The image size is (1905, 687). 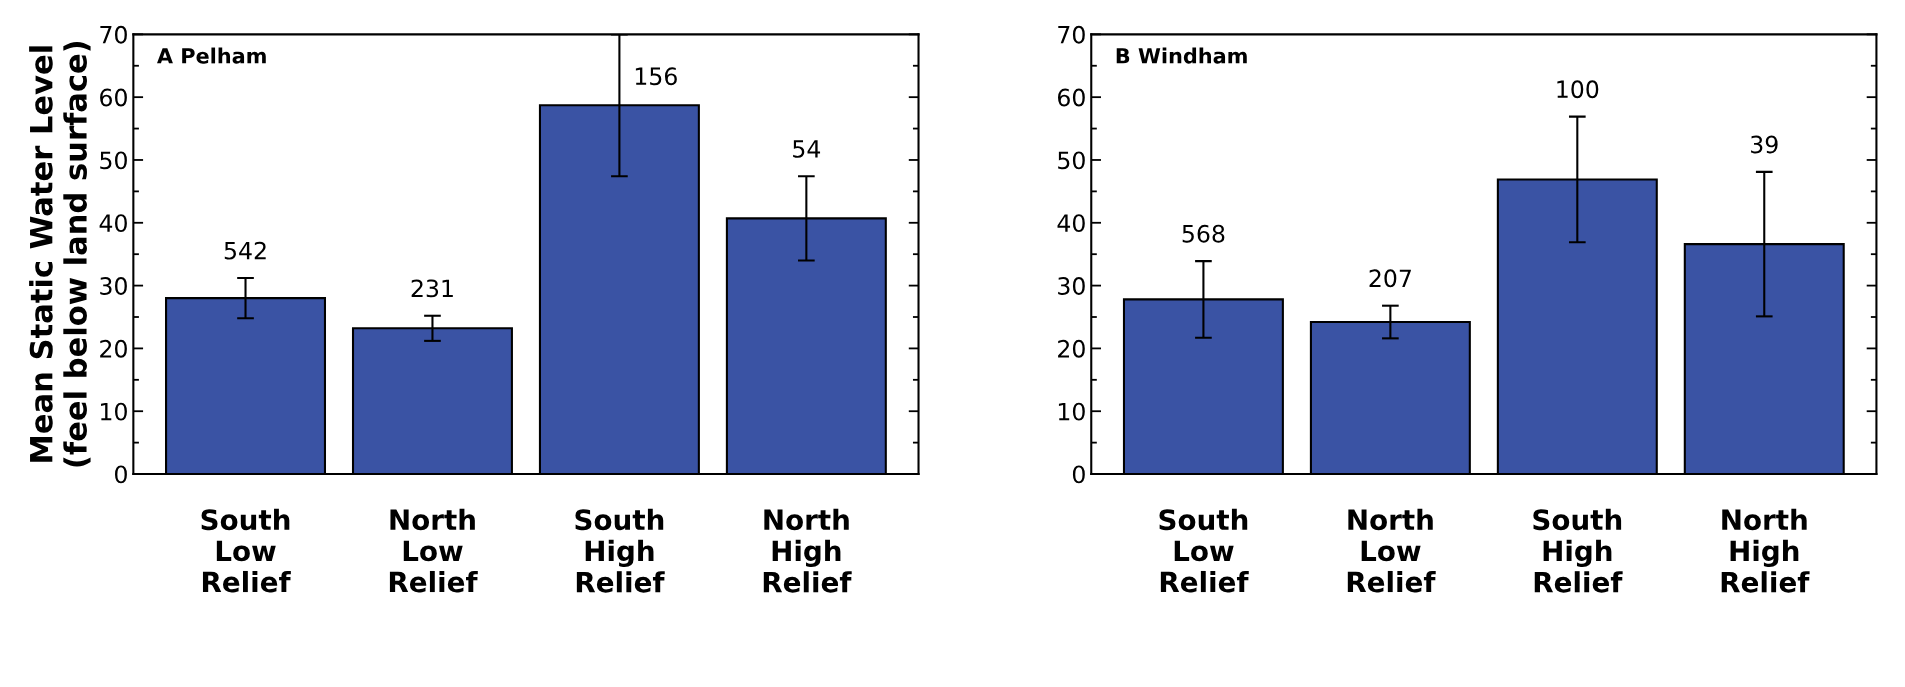 What do you see at coordinates (211, 55) in the screenshot?
I see `text: A Pelham` at bounding box center [211, 55].